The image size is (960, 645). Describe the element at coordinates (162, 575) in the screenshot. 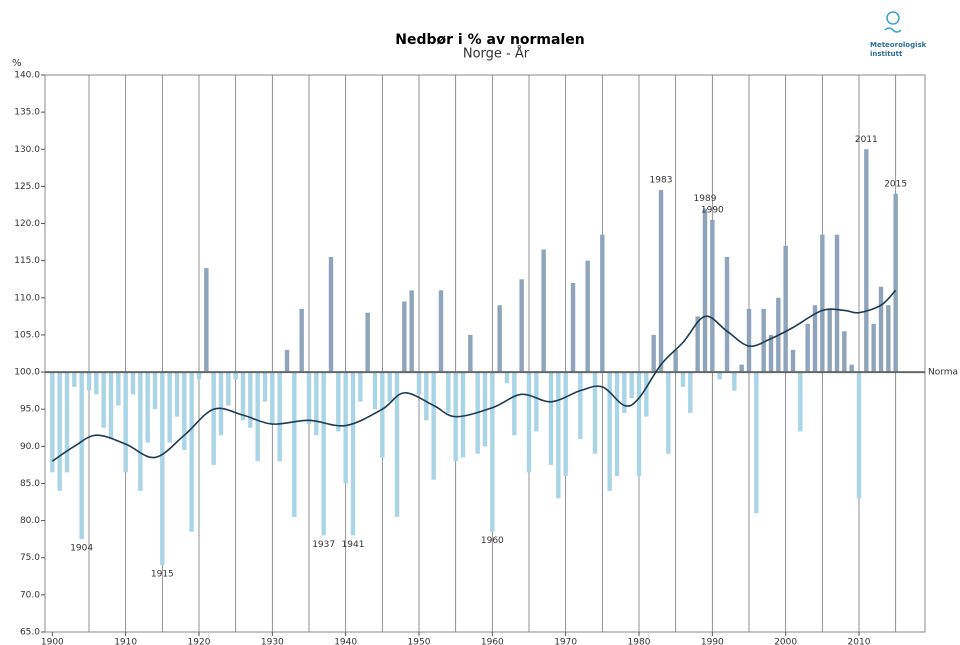

I see `annotation: 1915` at that location.